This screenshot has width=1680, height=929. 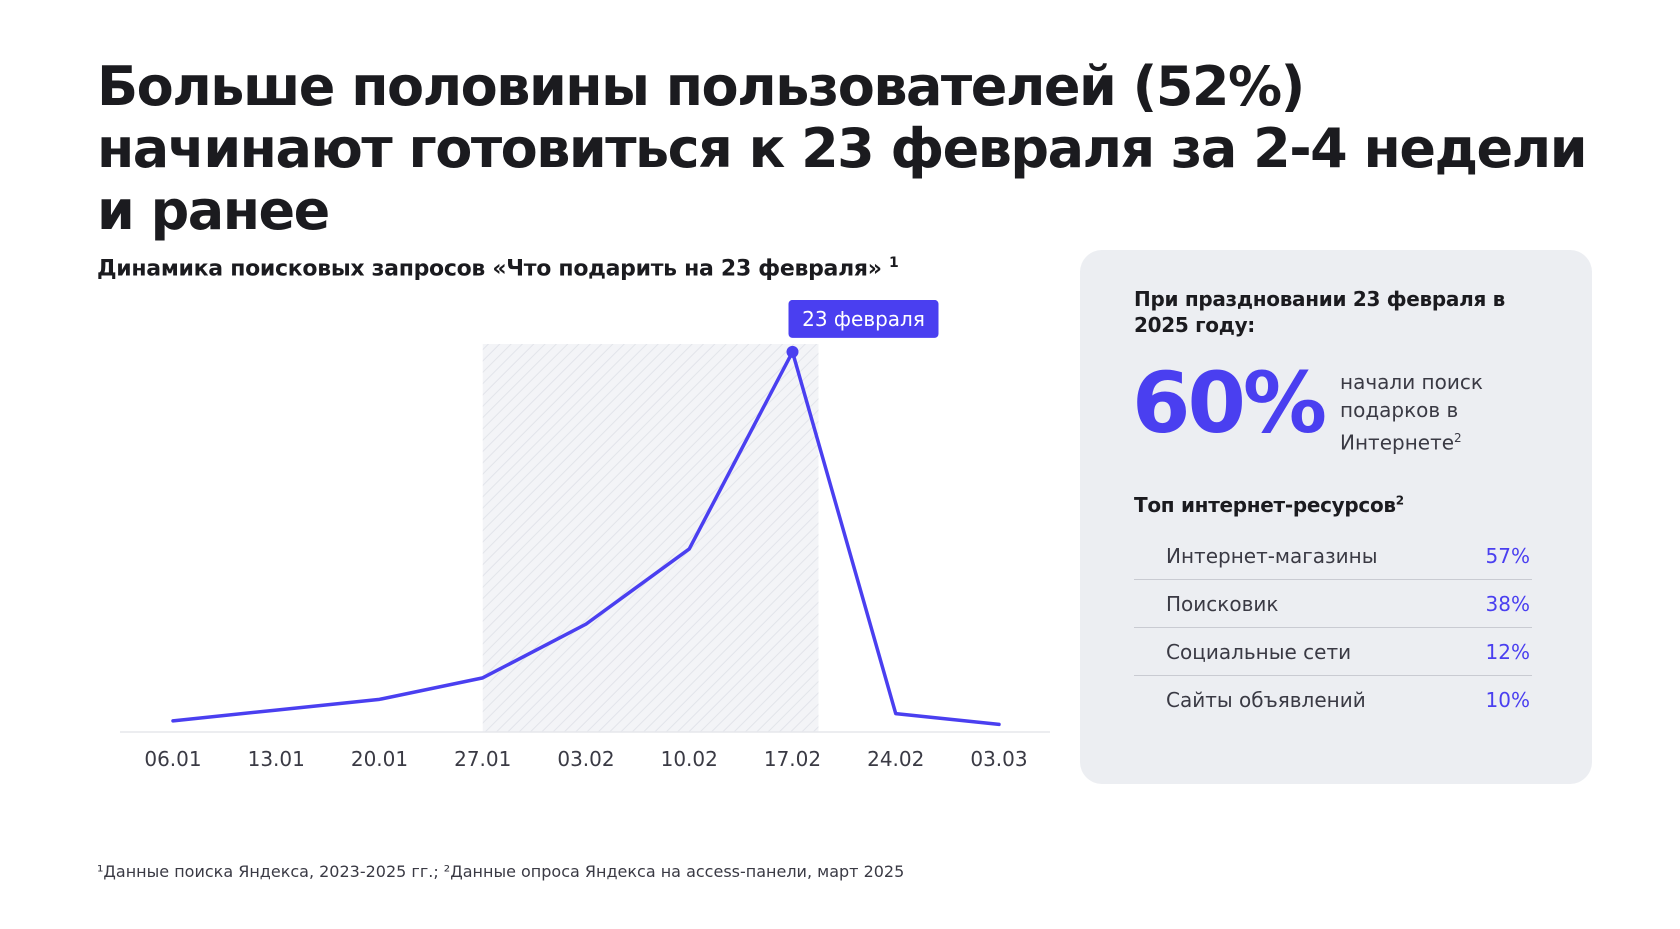 What do you see at coordinates (1507, 555) in the screenshot?
I see `resource-value: 57%` at bounding box center [1507, 555].